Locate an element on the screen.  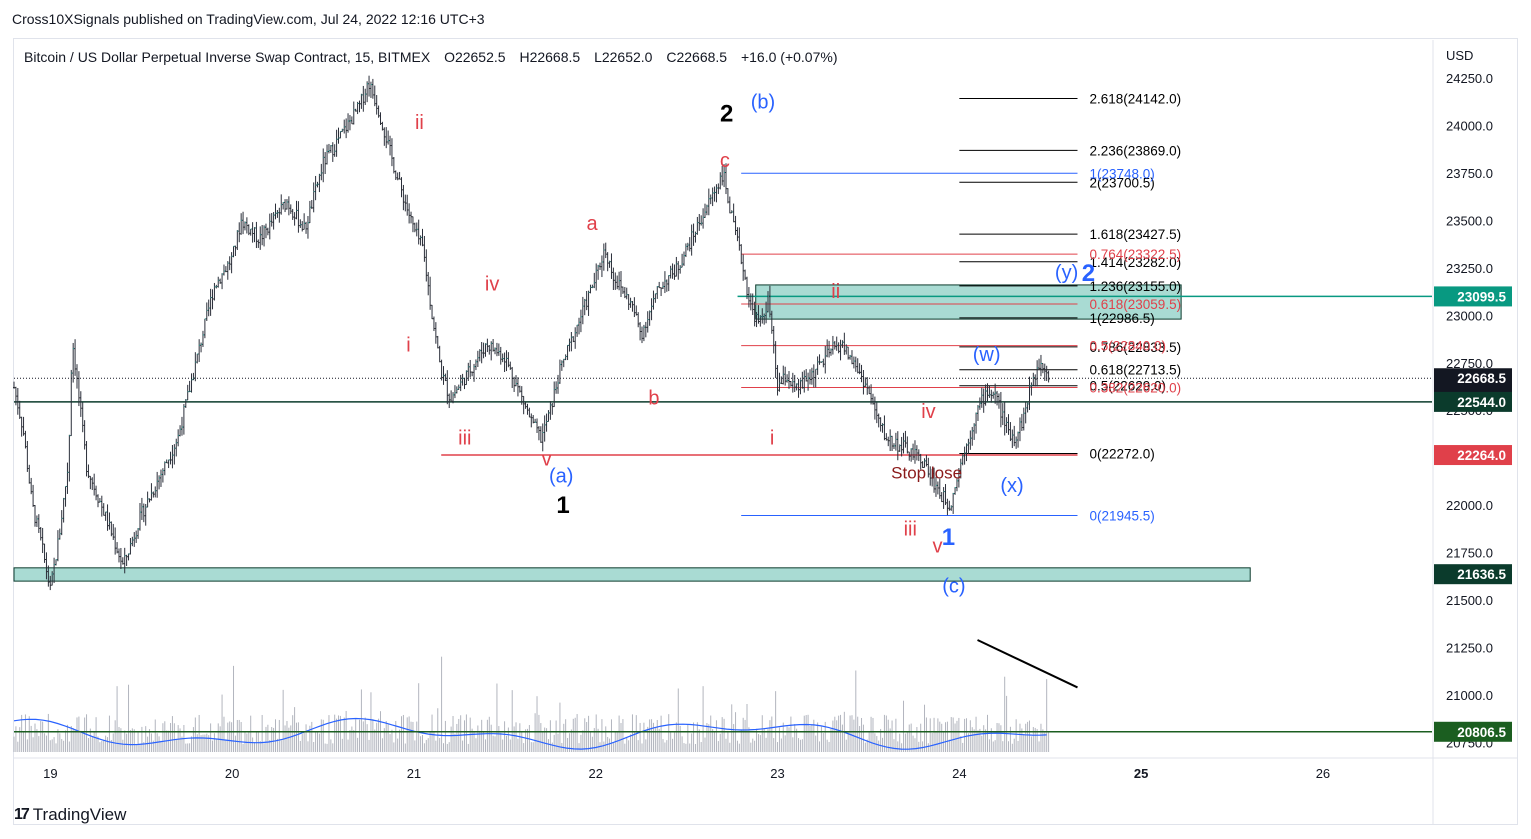
x-tick-label: 24 is located at coordinates (959, 773).